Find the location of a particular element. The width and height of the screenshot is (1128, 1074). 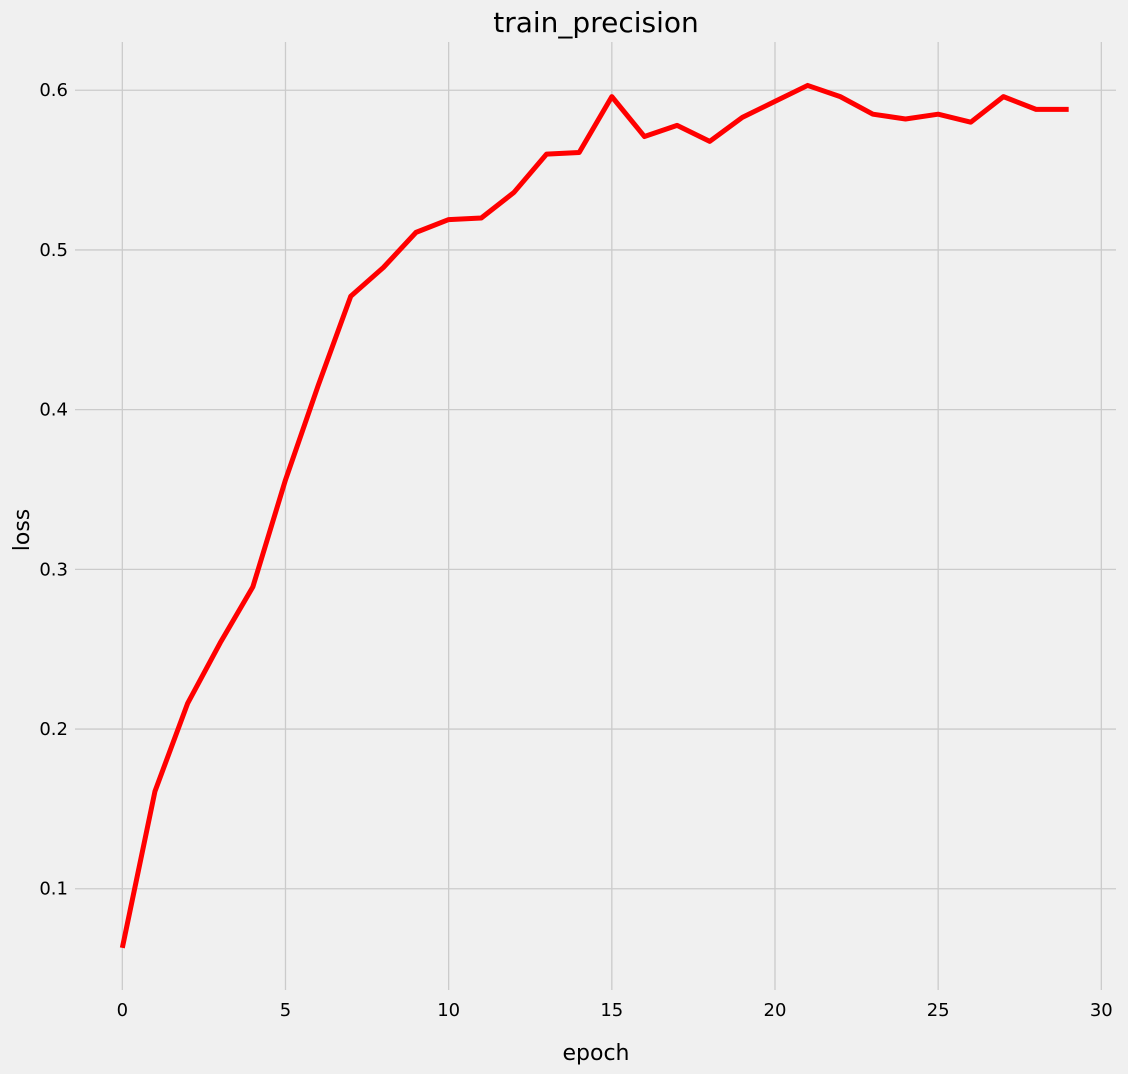

x-tick-label: 0 is located at coordinates (122, 1010).